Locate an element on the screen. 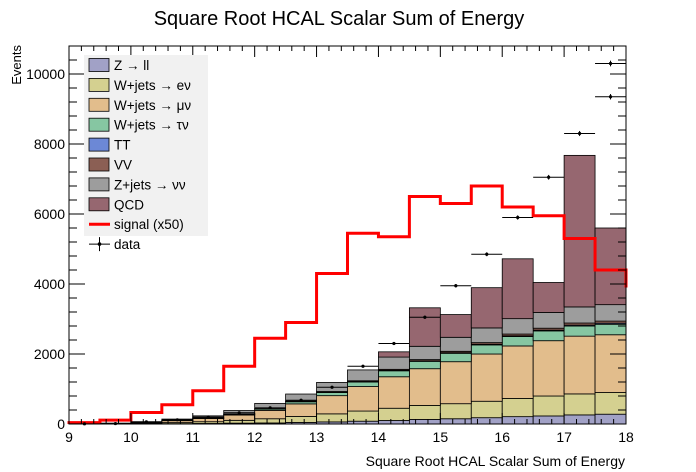  chart-title: Square Root HCAL Scalar Sum of Energy is located at coordinates (339, 19).